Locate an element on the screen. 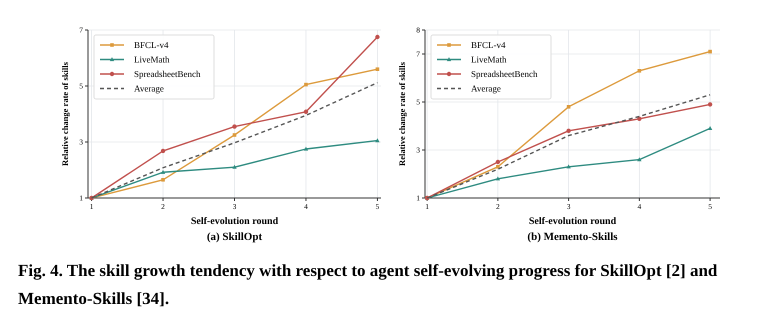  text: (b) Memento-Skills is located at coordinates (572, 237).